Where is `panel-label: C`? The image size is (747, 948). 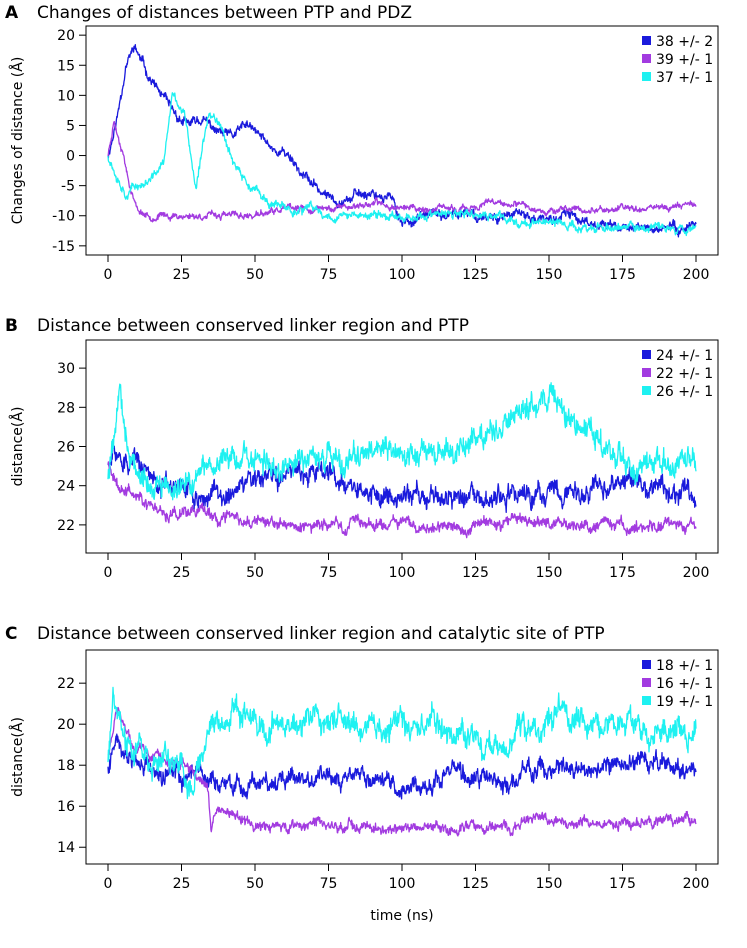 panel-label: C is located at coordinates (11, 634).